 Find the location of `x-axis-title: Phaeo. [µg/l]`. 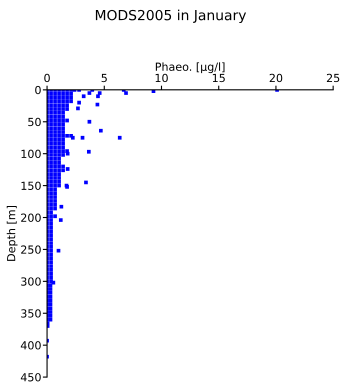

x-axis-title: Phaeo. [µg/l] is located at coordinates (190, 68).